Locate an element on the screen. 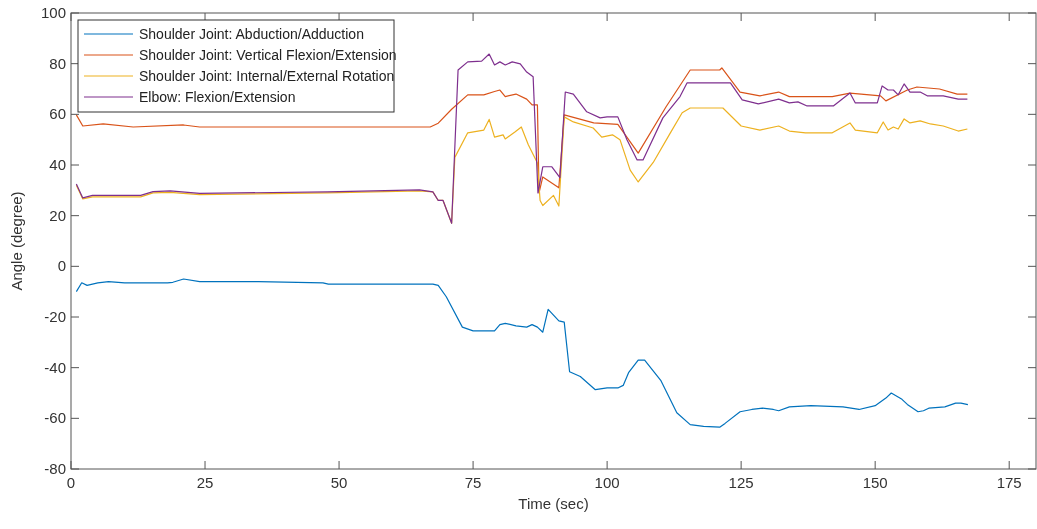 Image resolution: width=1037 pixels, height=529 pixels. x-tick-label: 50 is located at coordinates (339, 482).